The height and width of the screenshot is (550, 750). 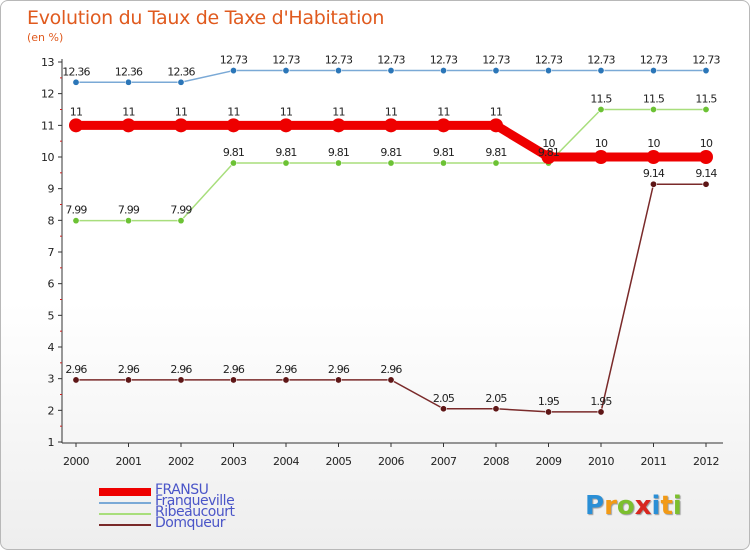 What do you see at coordinates (209, 501) in the screenshot?
I see `legend-item: Franqueville` at bounding box center [209, 501].